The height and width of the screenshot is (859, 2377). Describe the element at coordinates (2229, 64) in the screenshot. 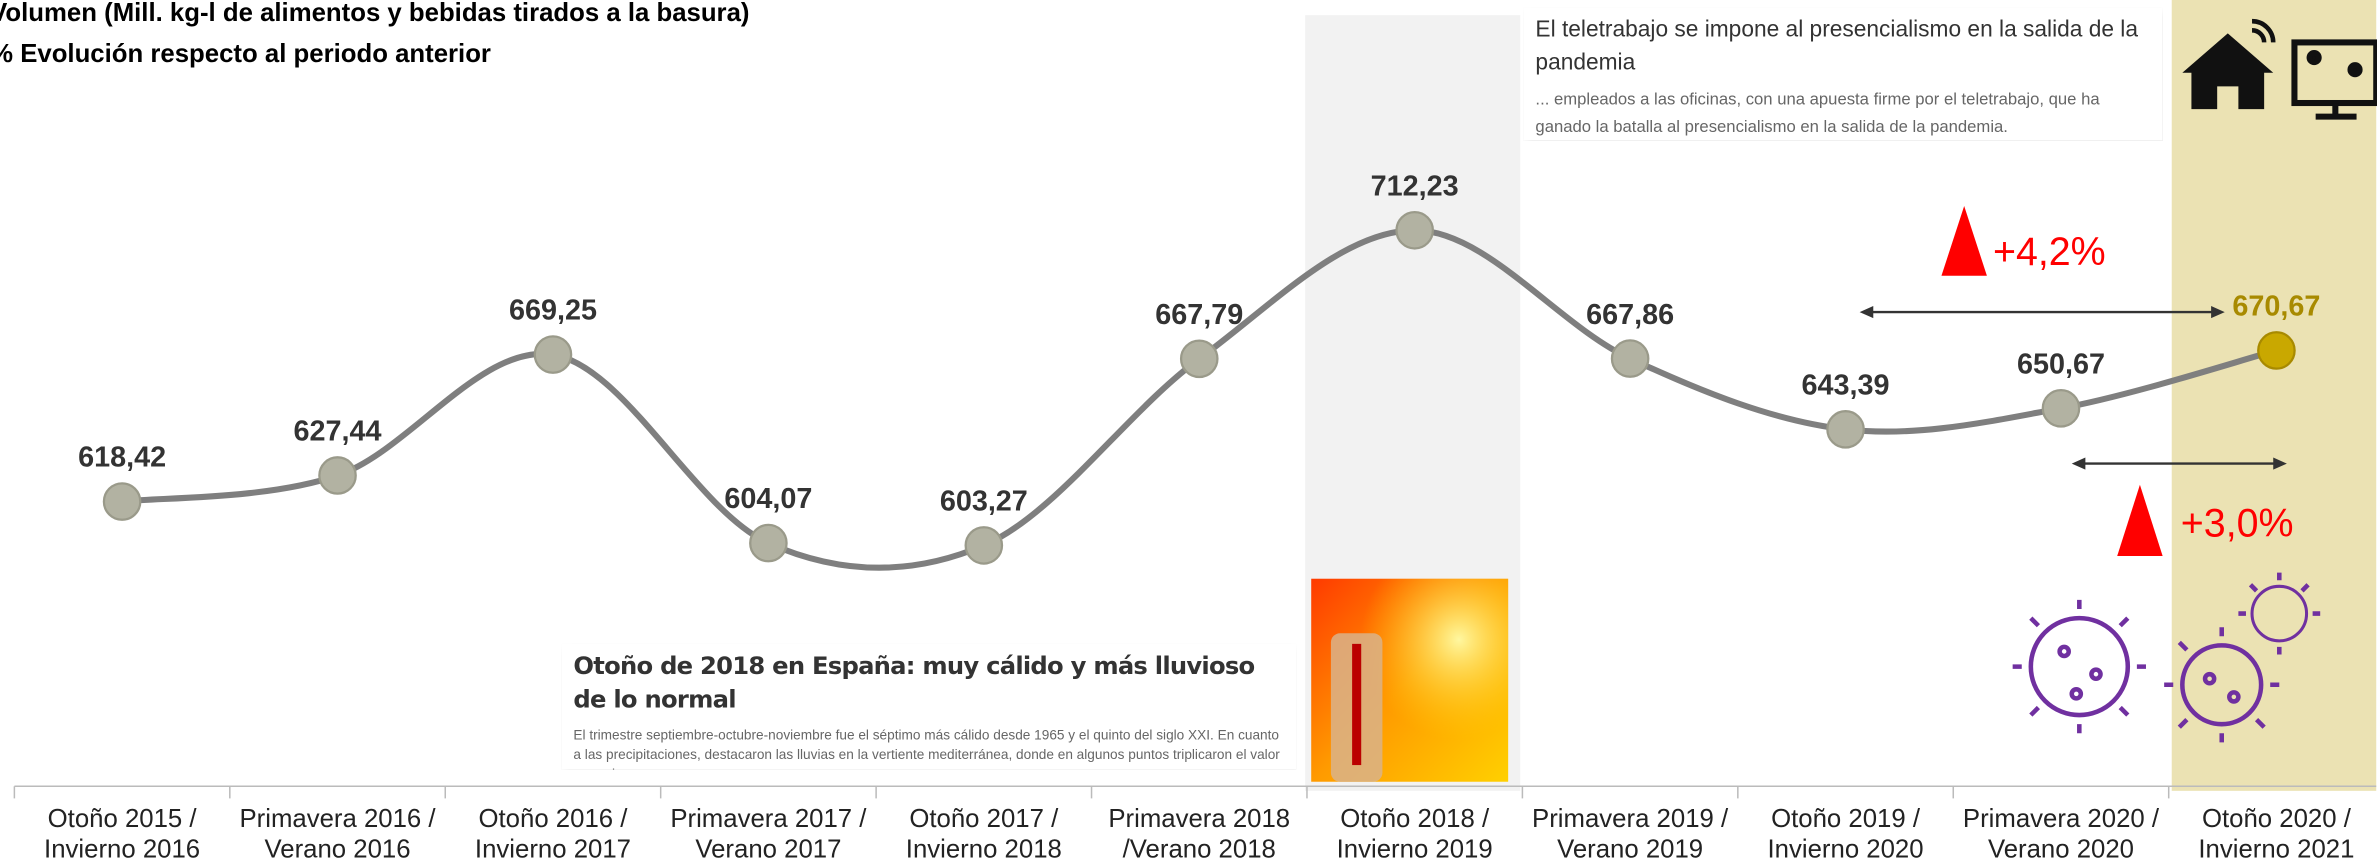

I see `house-icon` at that location.